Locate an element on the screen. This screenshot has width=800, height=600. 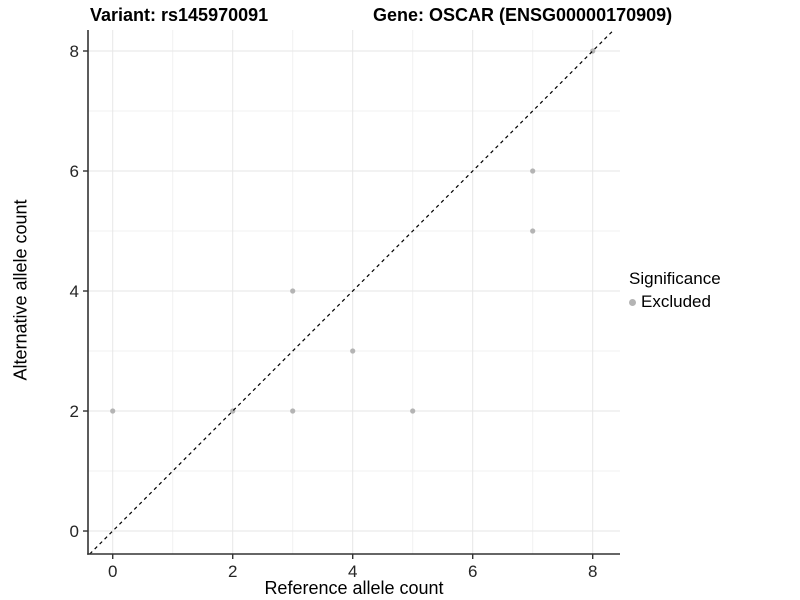
x-axis-title: Reference allele count is located at coordinates (354, 588).